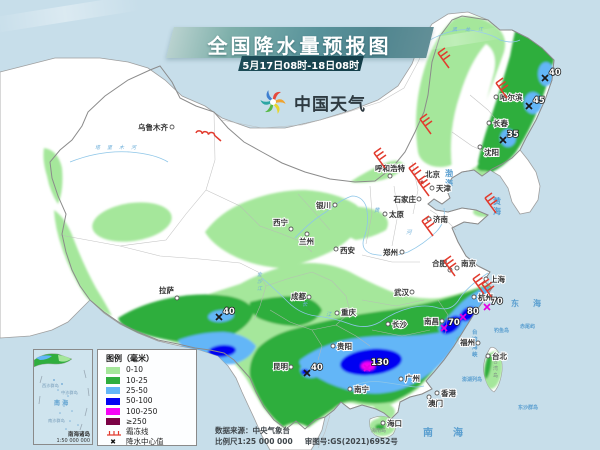  Describe the element at coordinates (412, 378) in the screenshot. I see `city-label: 广州` at that location.